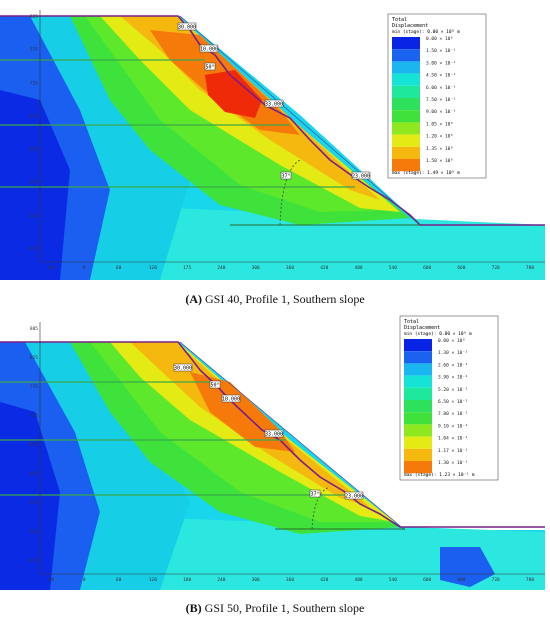 The width and height of the screenshot is (550, 621). I want to click on x-tick-label: 480, so click(359, 580).